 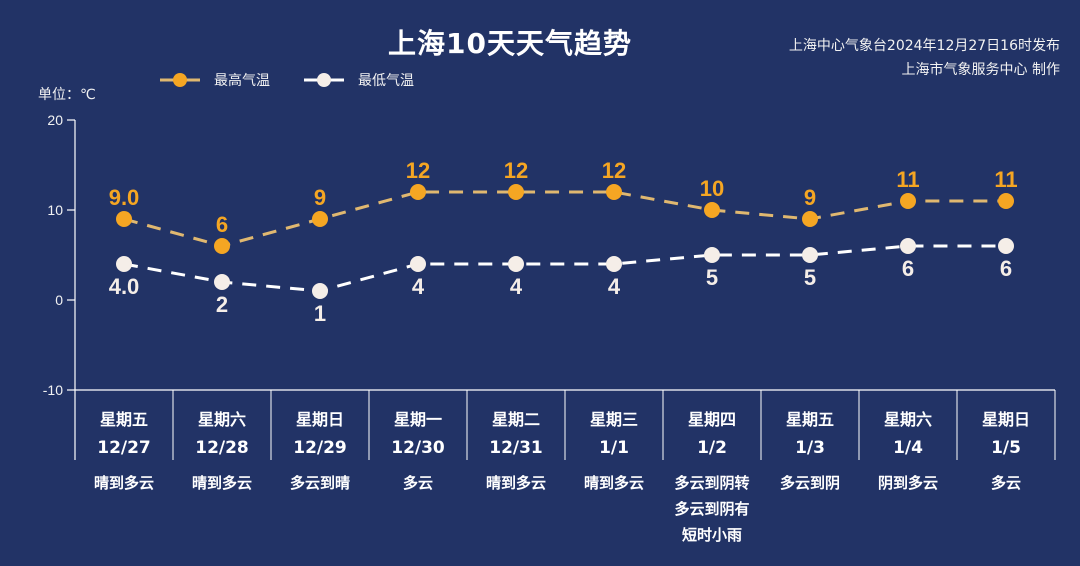 What do you see at coordinates (809, 483) in the screenshot?
I see `weather-desc: 多云到阴` at bounding box center [809, 483].